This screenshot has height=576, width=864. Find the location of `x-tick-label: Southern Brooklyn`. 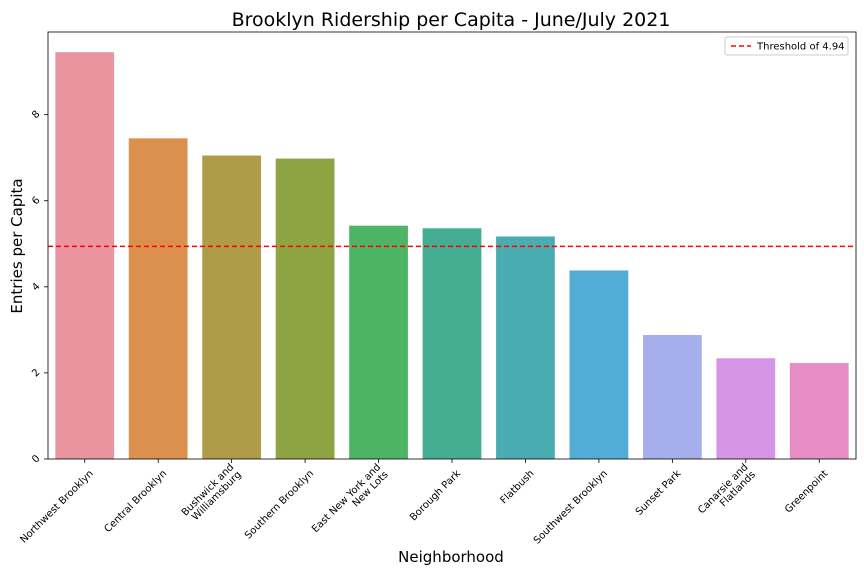

x-tick-label: Southern Brooklyn is located at coordinates (279, 504).